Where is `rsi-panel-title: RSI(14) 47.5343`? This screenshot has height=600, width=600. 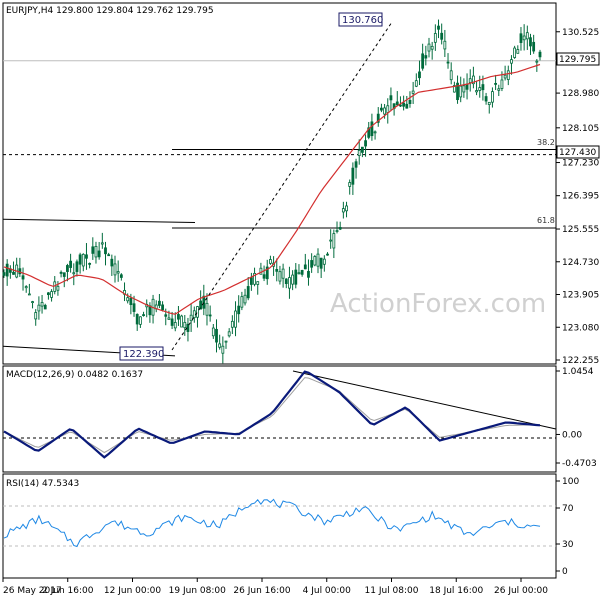
rsi-panel-title: RSI(14) 47.5343 is located at coordinates (42, 484).